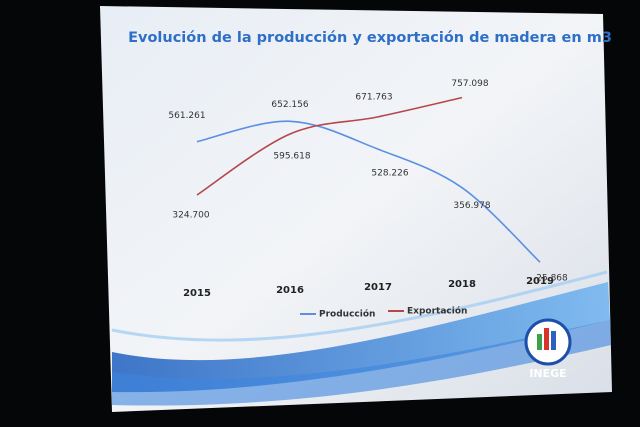 This screenshot has width=640, height=427. What do you see at coordinates (190, 215) in the screenshot?
I see `data-label: 324.700` at bounding box center [190, 215].